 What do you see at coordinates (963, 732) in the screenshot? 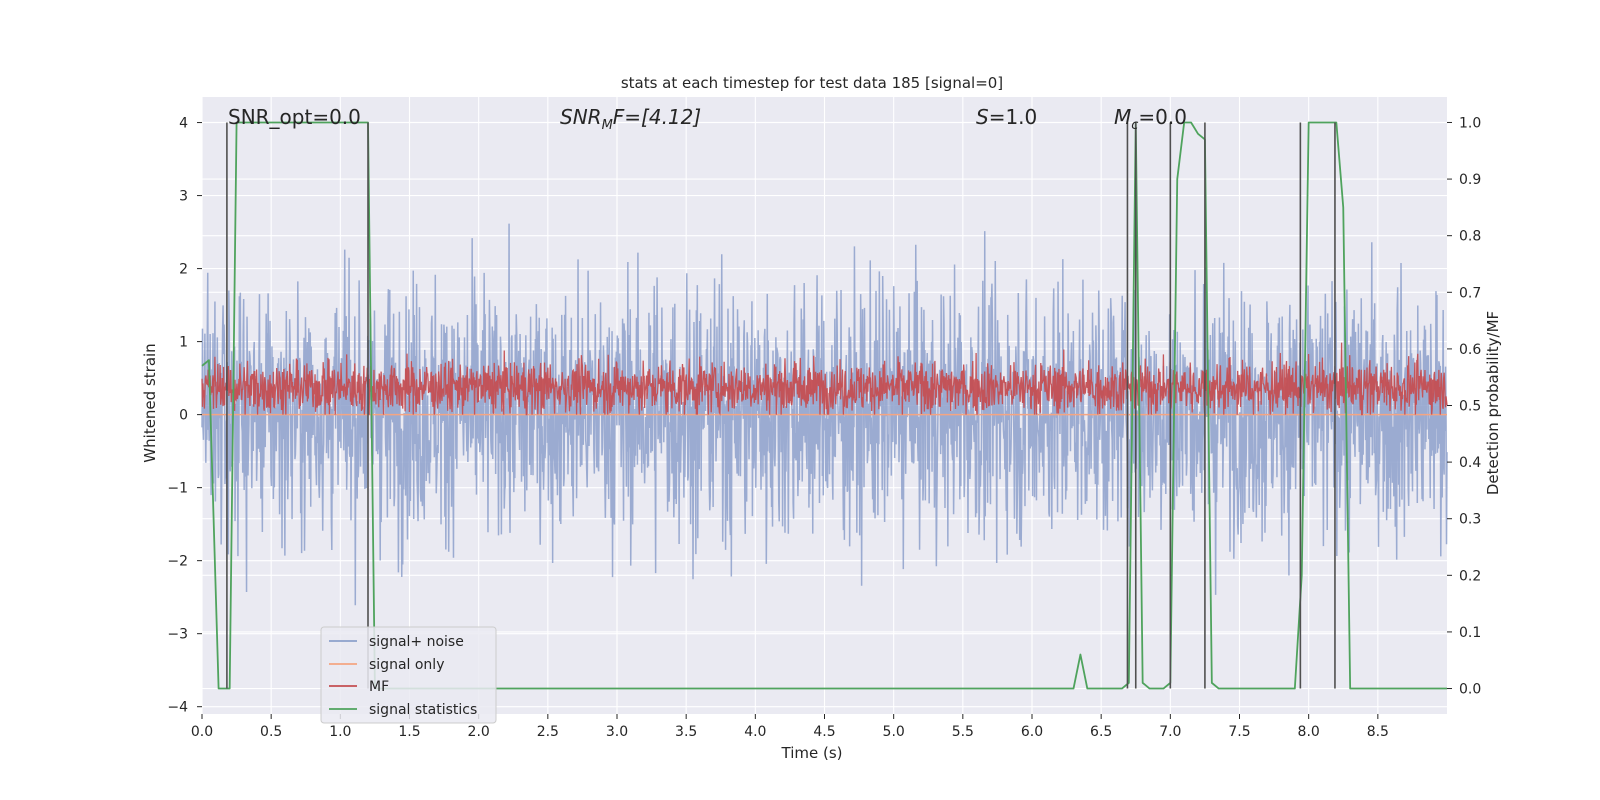
I see `x-tick-label: 5.5` at bounding box center [963, 732].